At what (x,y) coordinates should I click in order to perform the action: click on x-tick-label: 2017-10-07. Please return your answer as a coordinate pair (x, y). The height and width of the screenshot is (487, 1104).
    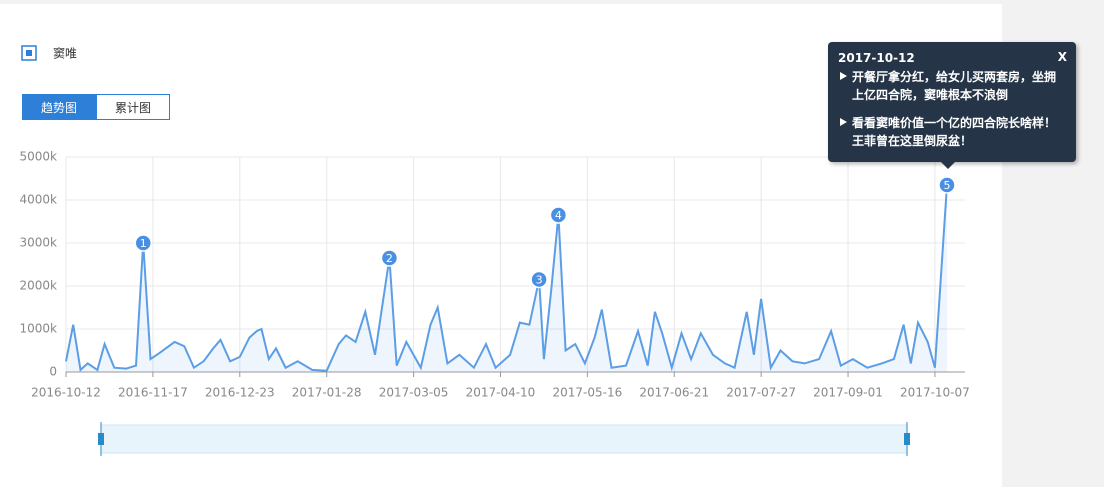
    Looking at the image, I should click on (935, 393).